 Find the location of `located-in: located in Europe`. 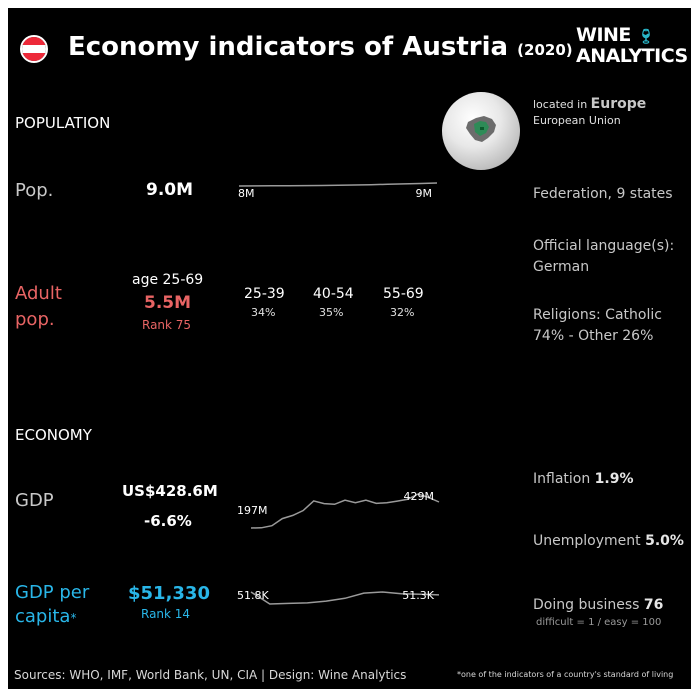

located-in: located in Europe is located at coordinates (589, 104).